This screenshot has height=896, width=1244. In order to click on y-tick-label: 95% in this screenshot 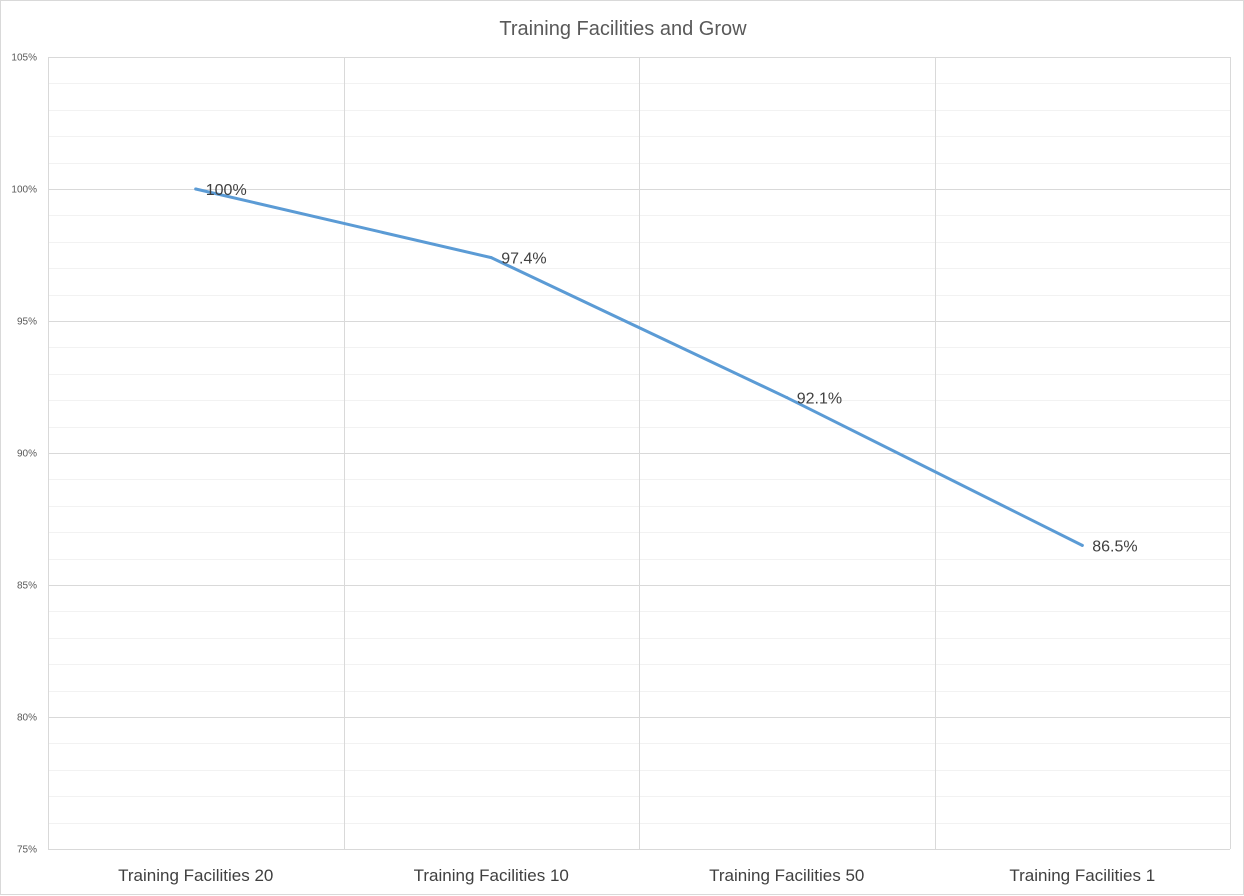, I will do `click(27, 322)`.